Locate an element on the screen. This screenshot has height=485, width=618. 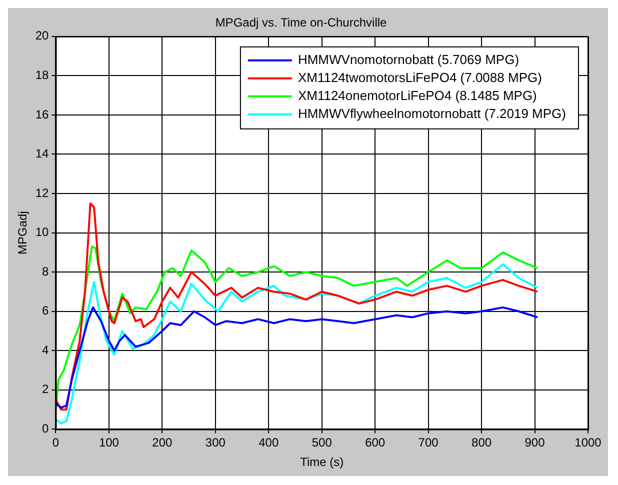
x-tick-label: 100 is located at coordinates (109, 443).